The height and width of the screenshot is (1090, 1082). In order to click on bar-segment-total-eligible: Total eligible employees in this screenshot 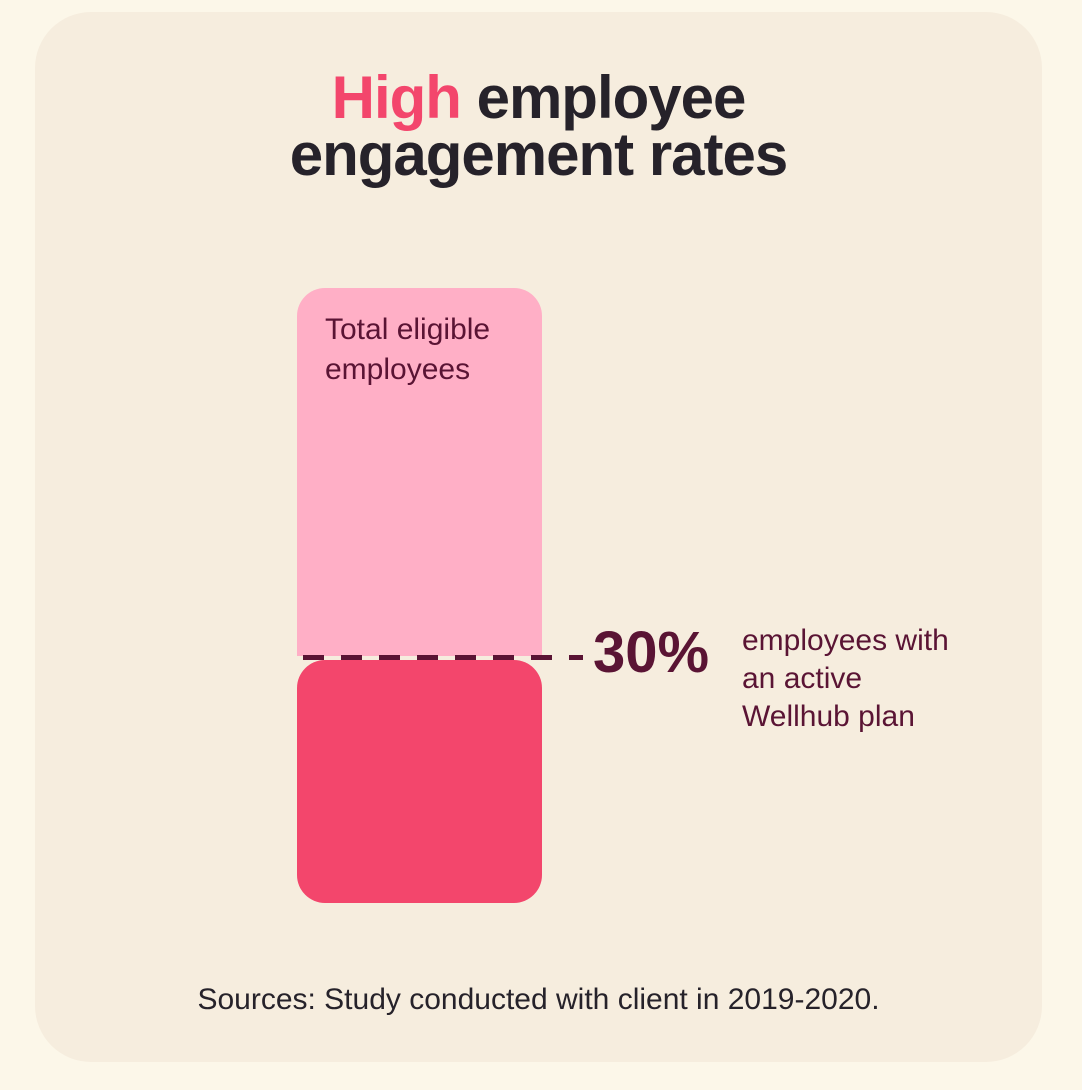, I will do `click(419, 472)`.